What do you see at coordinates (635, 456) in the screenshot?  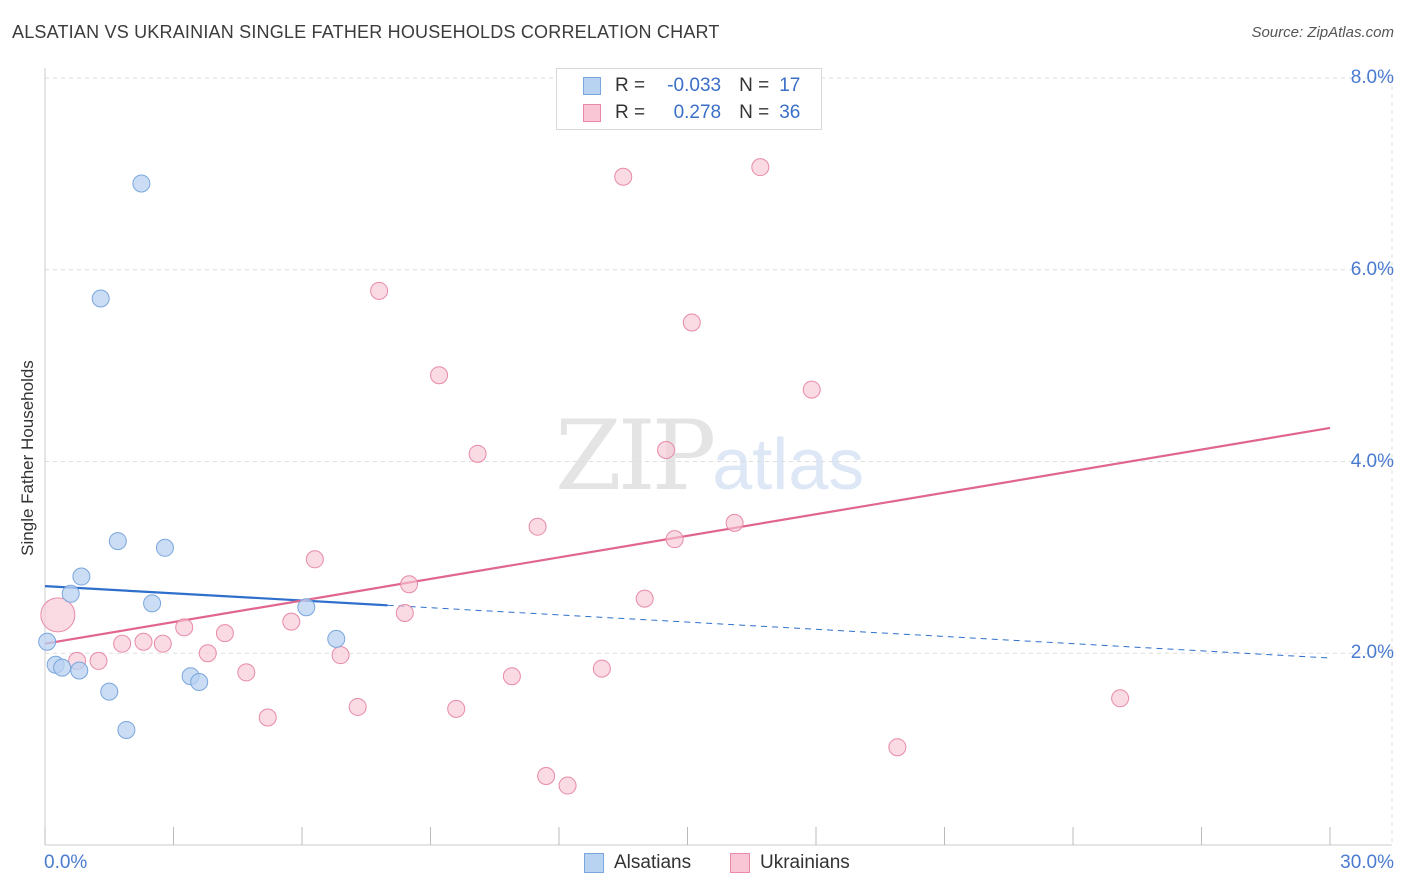 I see `watermark-zip: ZIP` at bounding box center [635, 456].